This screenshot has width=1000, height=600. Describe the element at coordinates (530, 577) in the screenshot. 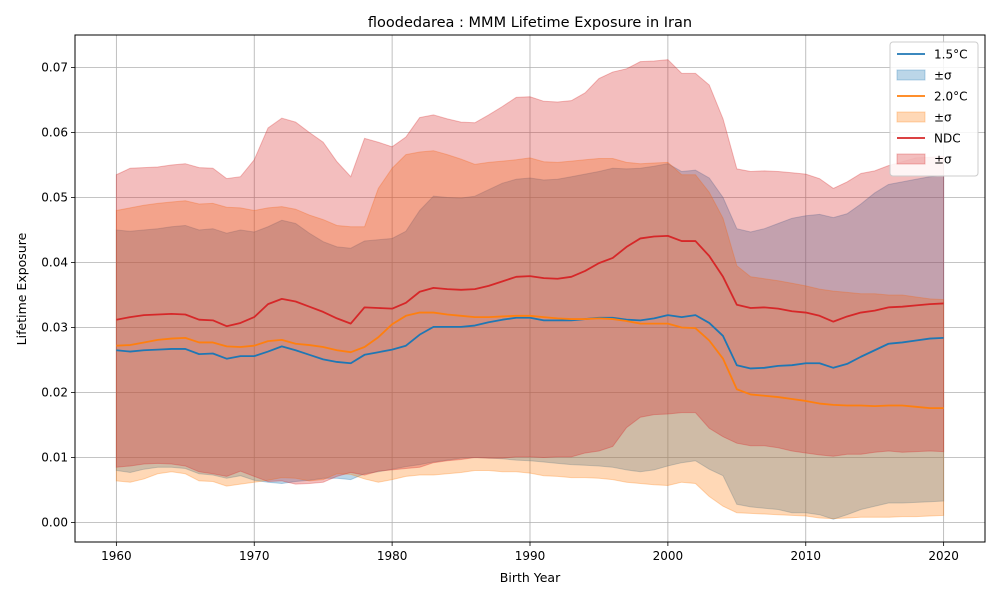

I see `x-axis-label: Birth Year` at that location.